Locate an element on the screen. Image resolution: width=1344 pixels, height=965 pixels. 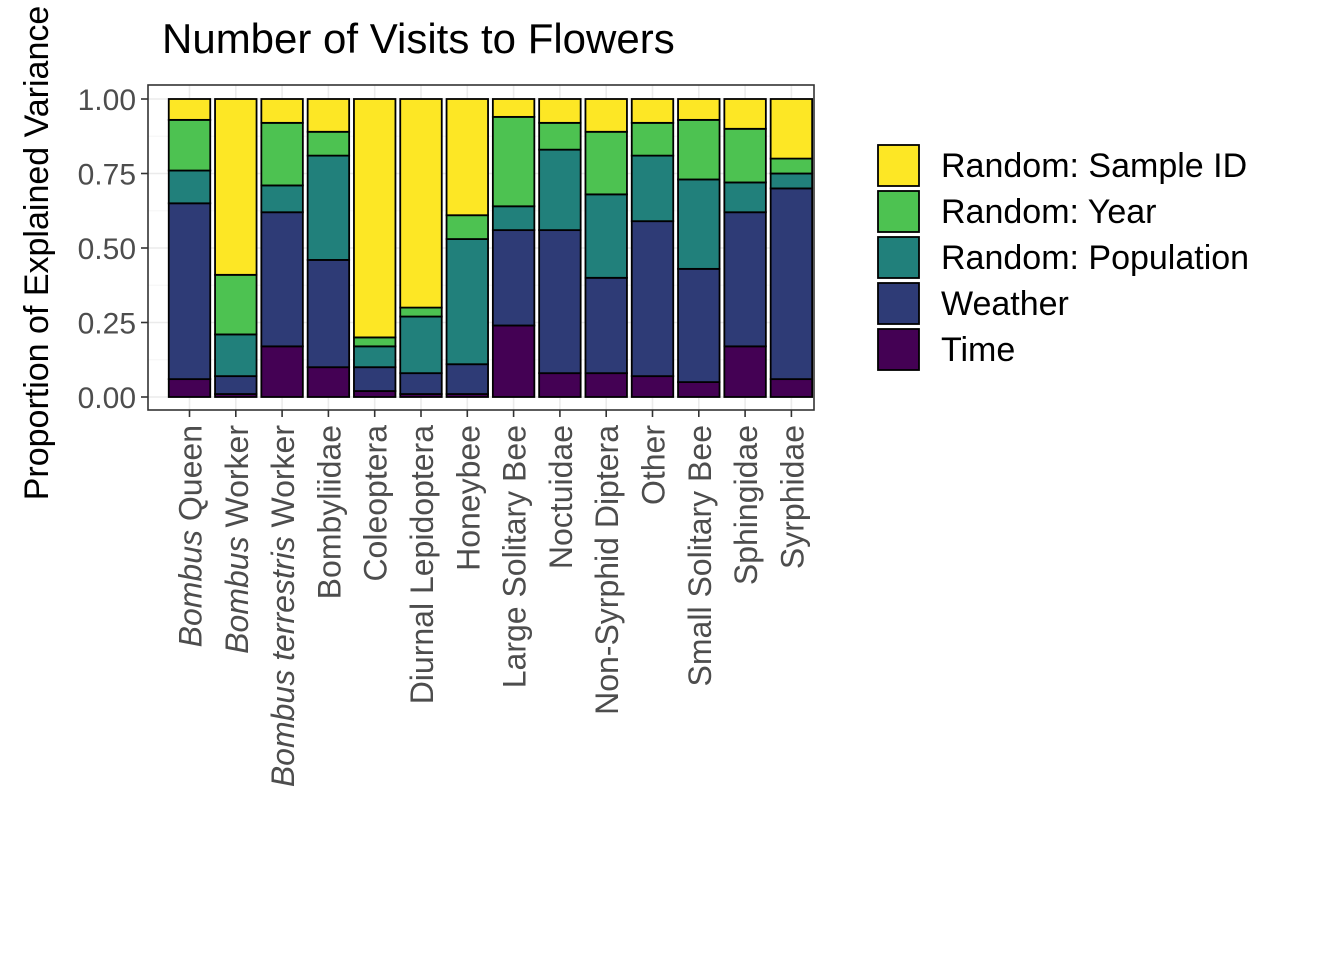
y-axis: 0.00 0.25 0.50 0.75 1.00 is located at coordinates (113, 249).